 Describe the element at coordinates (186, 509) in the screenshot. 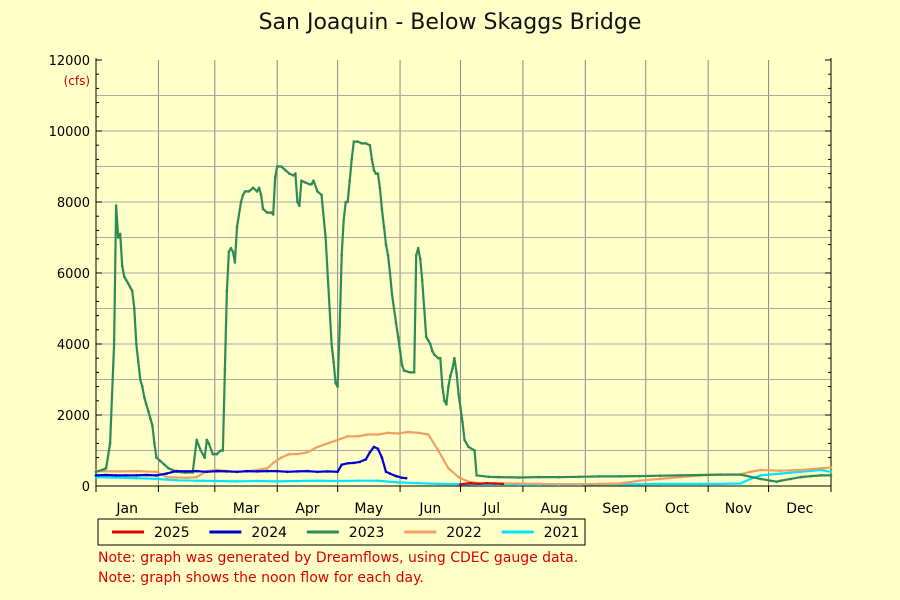

I see `month-label-feb: Feb` at that location.